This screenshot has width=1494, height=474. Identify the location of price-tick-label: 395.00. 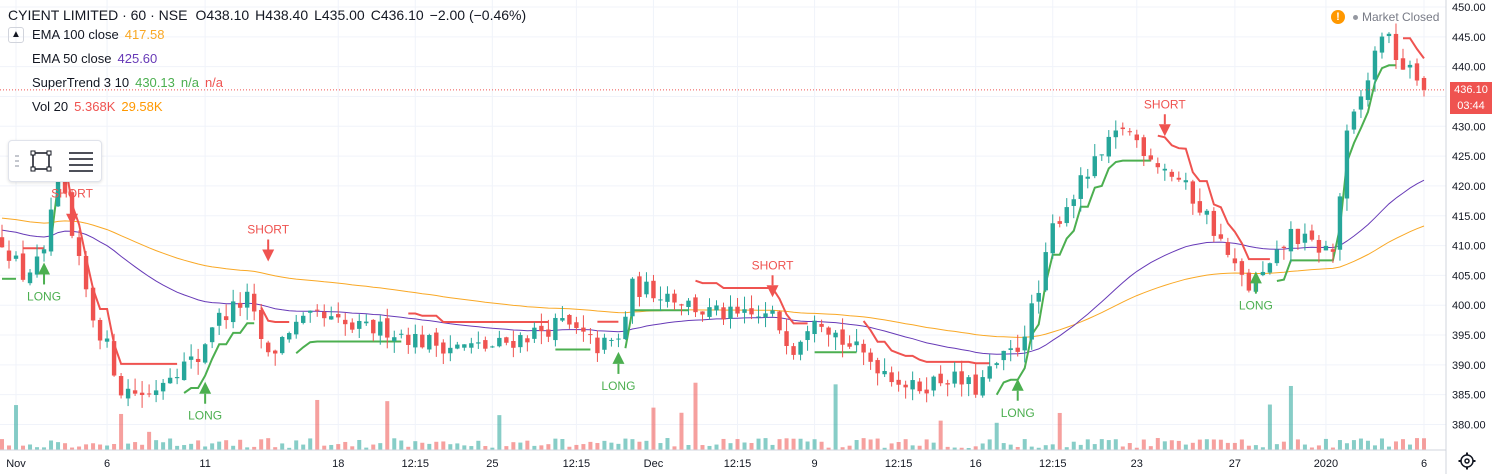
(1469, 336).